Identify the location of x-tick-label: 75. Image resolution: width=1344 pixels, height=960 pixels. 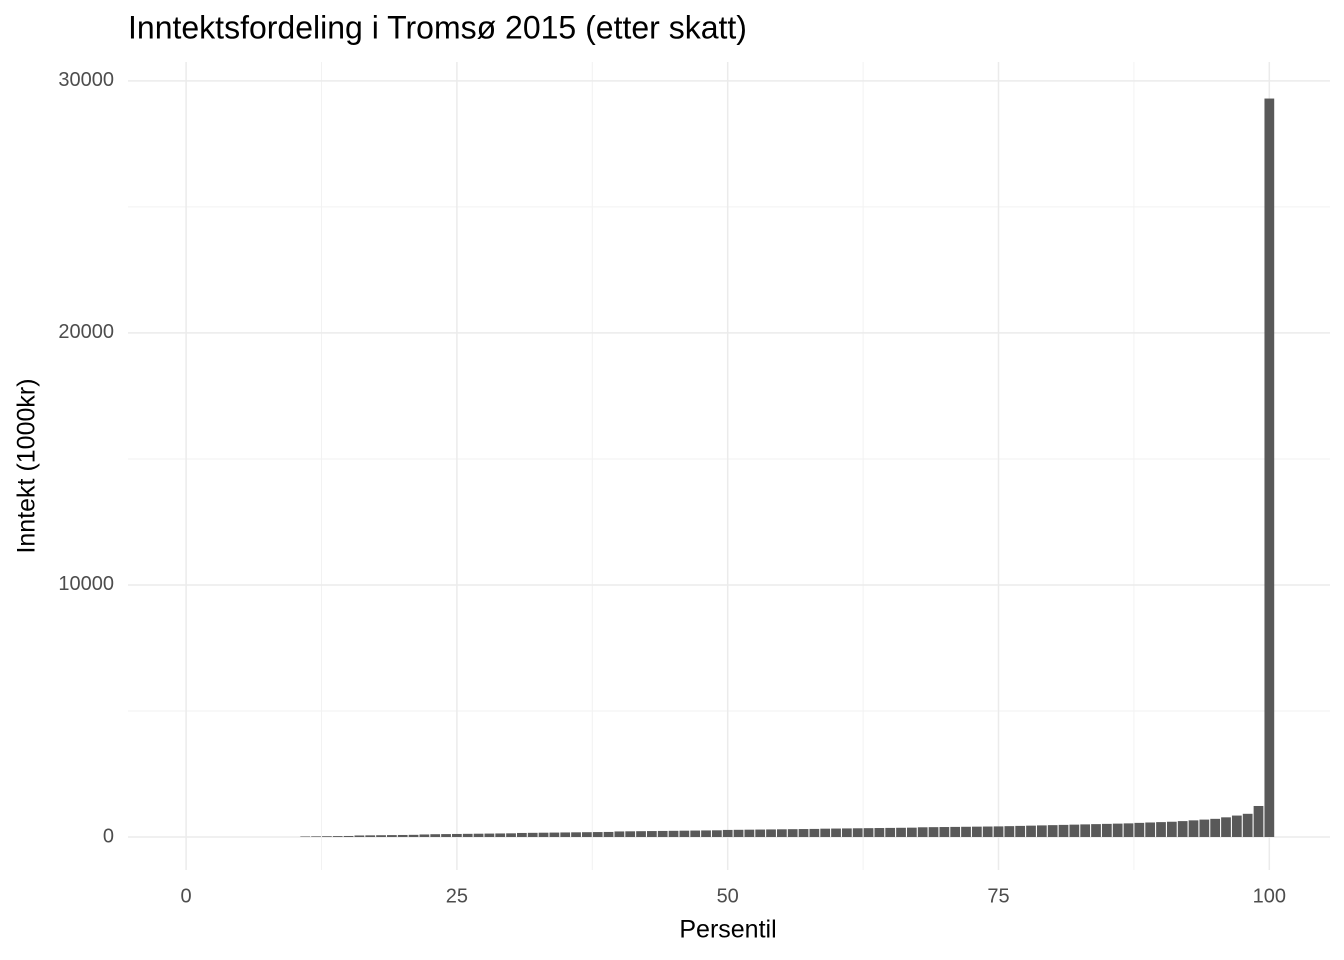
(998, 896).